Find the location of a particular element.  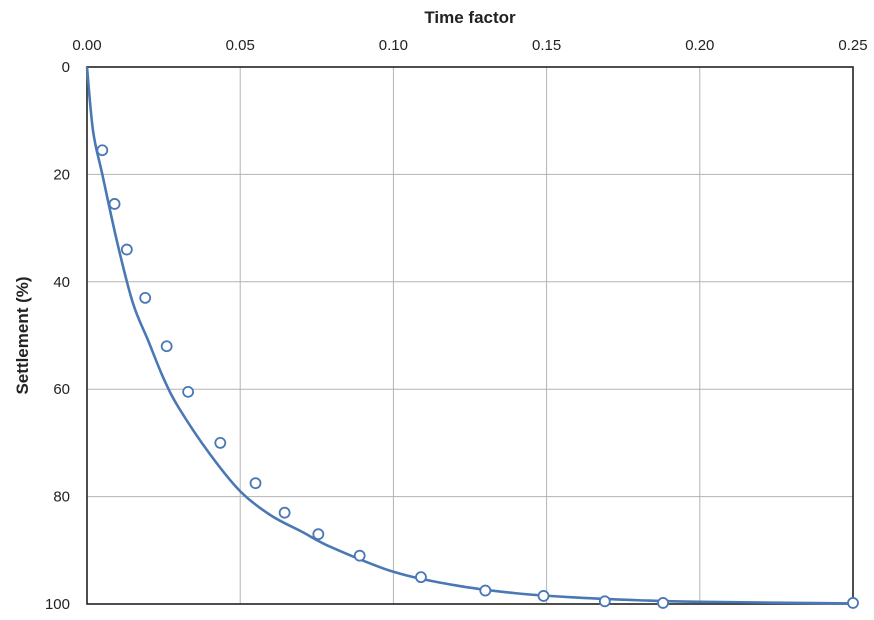

x-tick-label: 0.15 is located at coordinates (546, 45).